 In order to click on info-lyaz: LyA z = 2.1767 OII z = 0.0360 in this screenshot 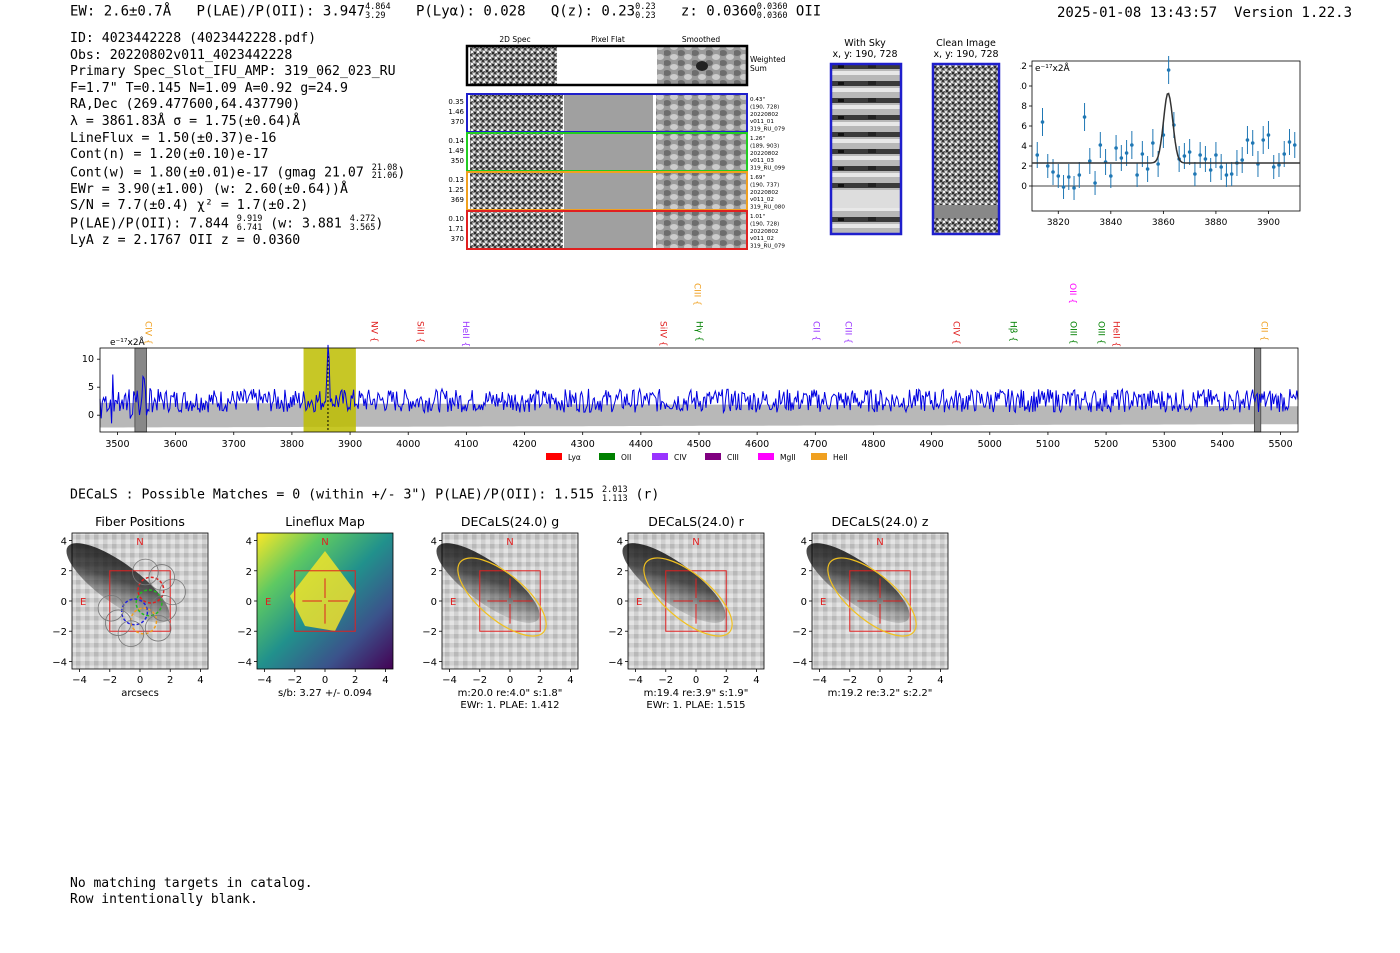, I will do `click(185, 241)`.